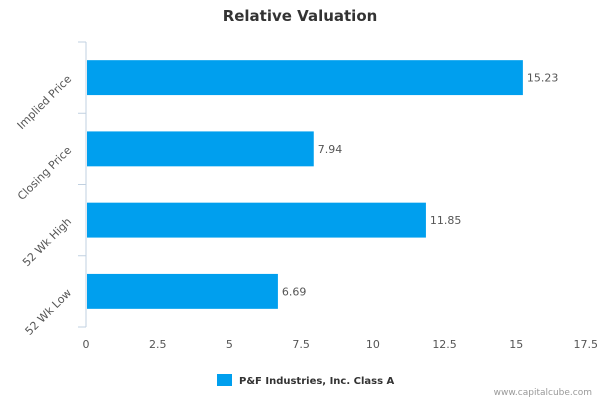 The height and width of the screenshot is (400, 600). I want to click on category-label: Closing Price, so click(44, 173).